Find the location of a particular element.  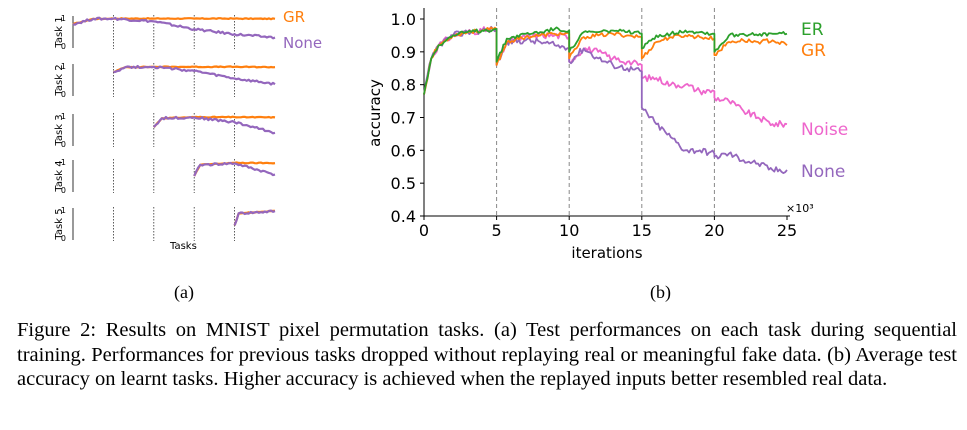

panel-a-xlabel: Tasks is located at coordinates (183, 246).